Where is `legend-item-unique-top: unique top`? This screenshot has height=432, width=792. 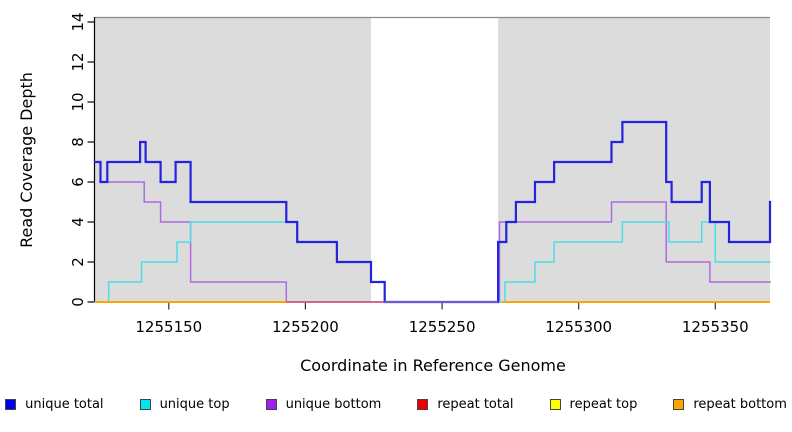
legend-item-unique-top: unique top is located at coordinates (184, 404).